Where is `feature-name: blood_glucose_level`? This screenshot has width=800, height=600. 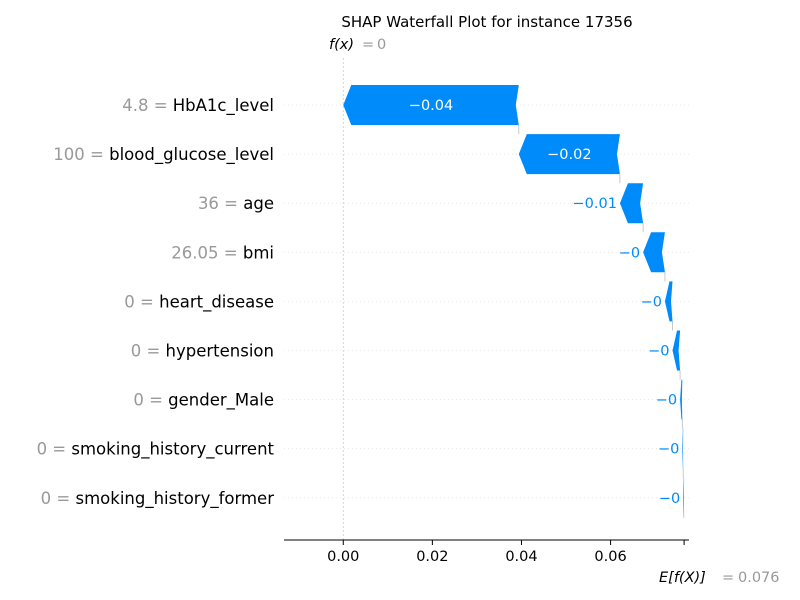
feature-name: blood_glucose_level is located at coordinates (191, 155).